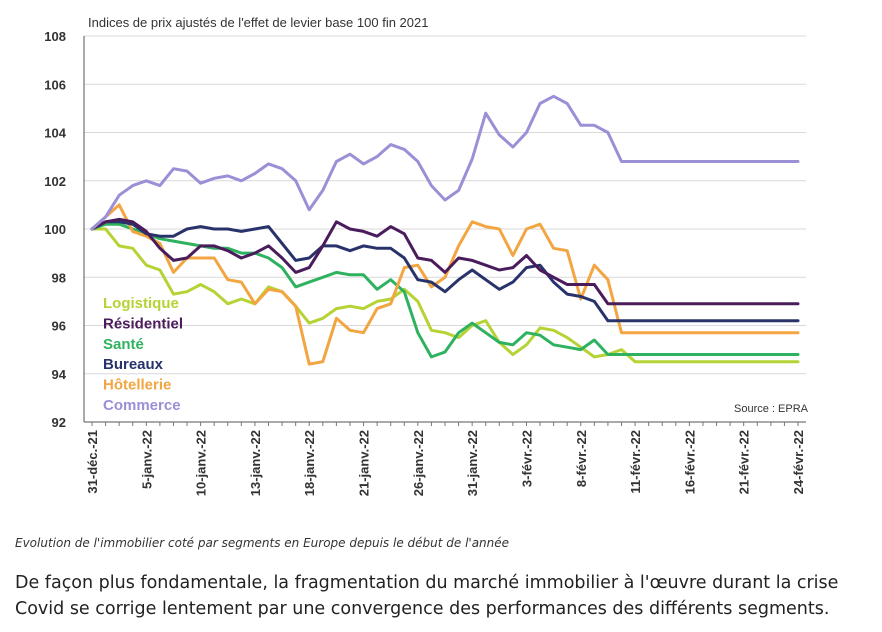 The height and width of the screenshot is (632, 882). What do you see at coordinates (133, 364) in the screenshot?
I see `legend-entry: Bureaux` at bounding box center [133, 364].